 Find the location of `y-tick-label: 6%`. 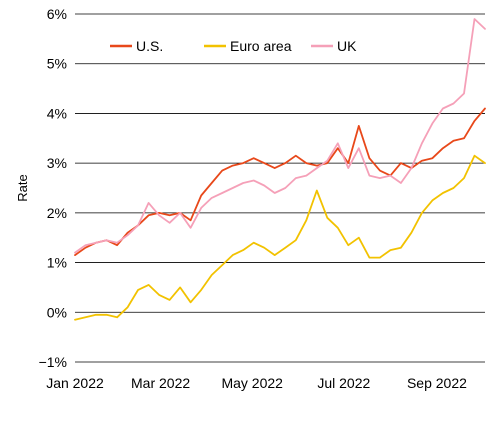

y-tick-label: 6% is located at coordinates (57, 14).